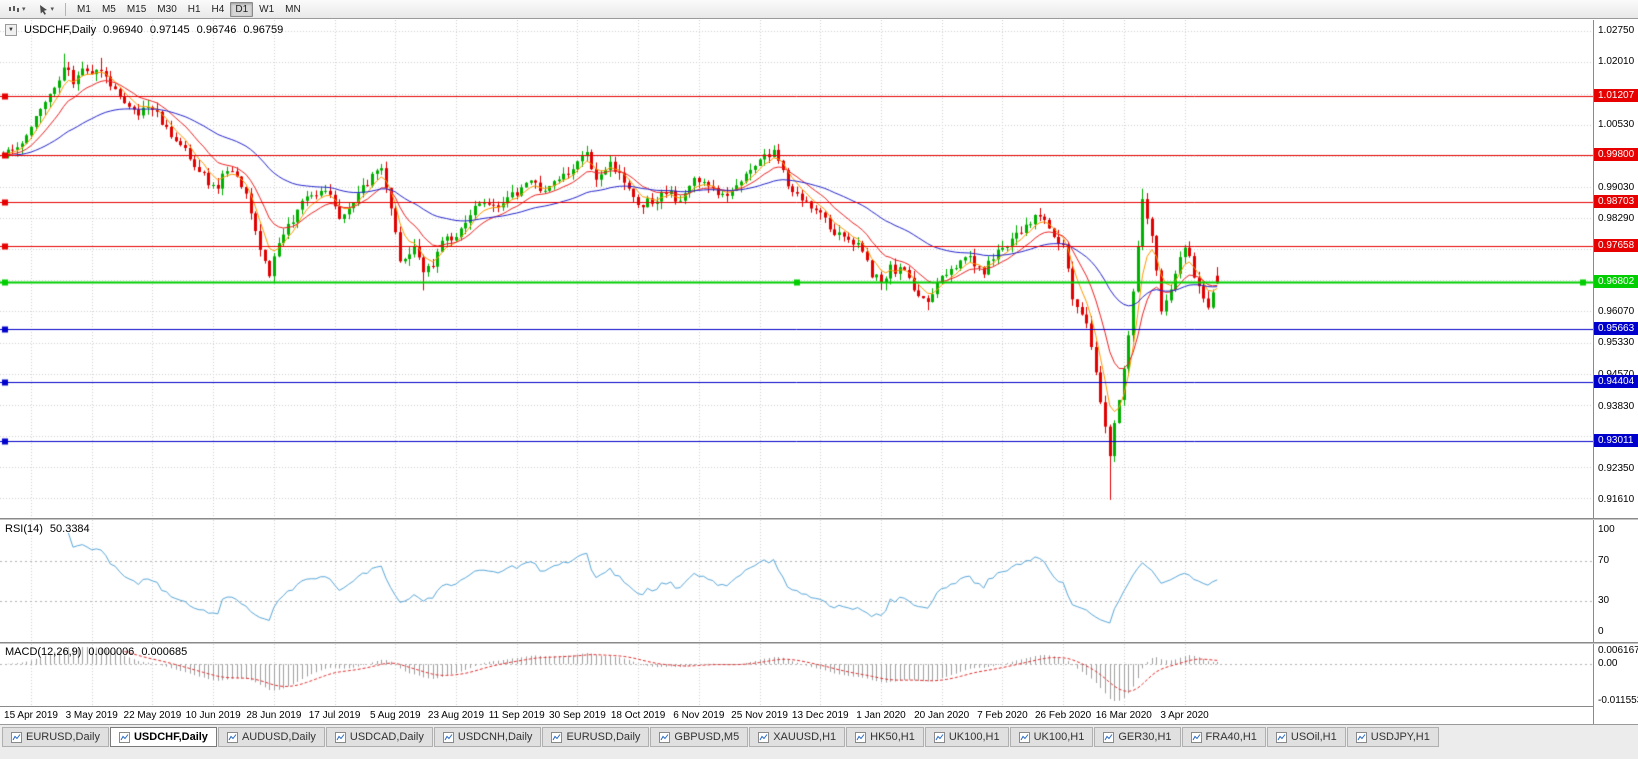 The height and width of the screenshot is (759, 1638). What do you see at coordinates (47, 529) in the screenshot?
I see `rsi-header: RSI(14) 50.3384` at bounding box center [47, 529].